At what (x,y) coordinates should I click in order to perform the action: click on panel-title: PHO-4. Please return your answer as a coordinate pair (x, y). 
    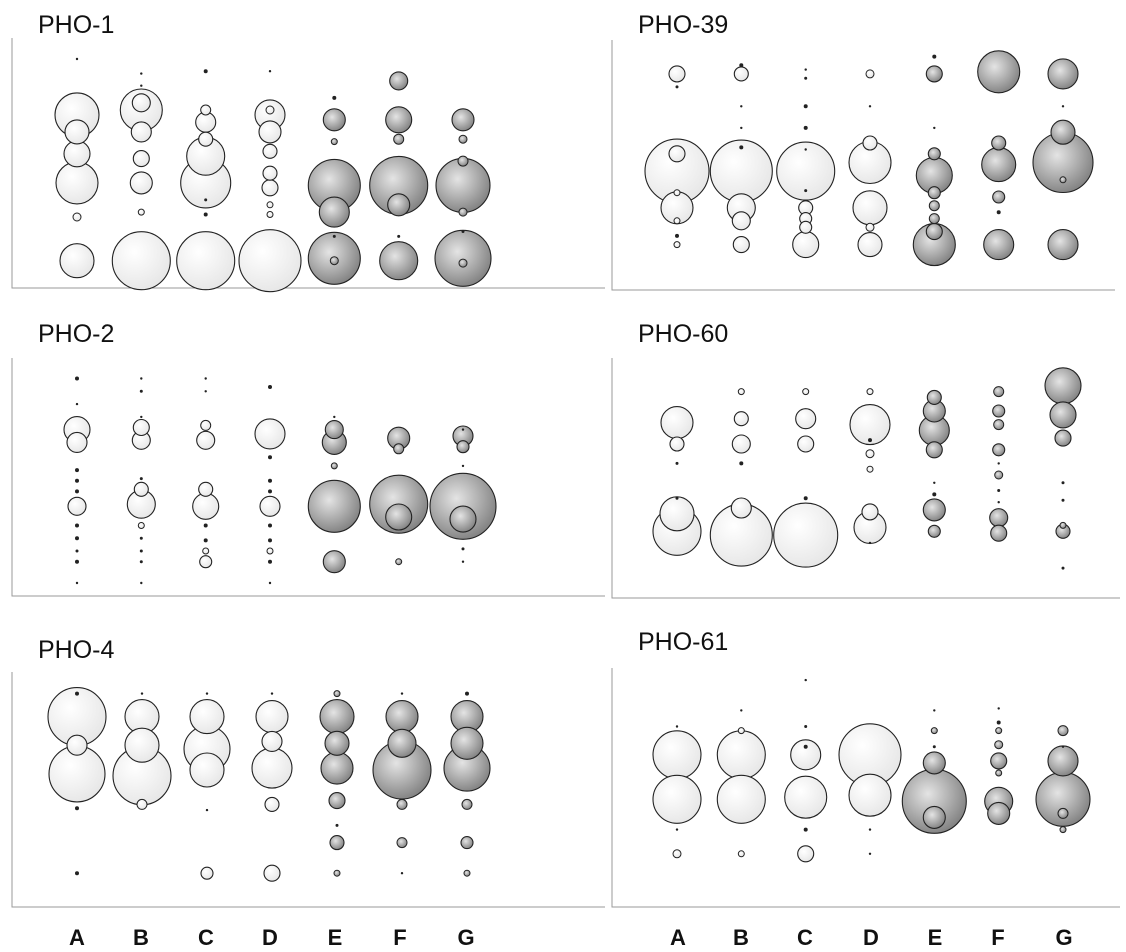
    Looking at the image, I should click on (76, 650).